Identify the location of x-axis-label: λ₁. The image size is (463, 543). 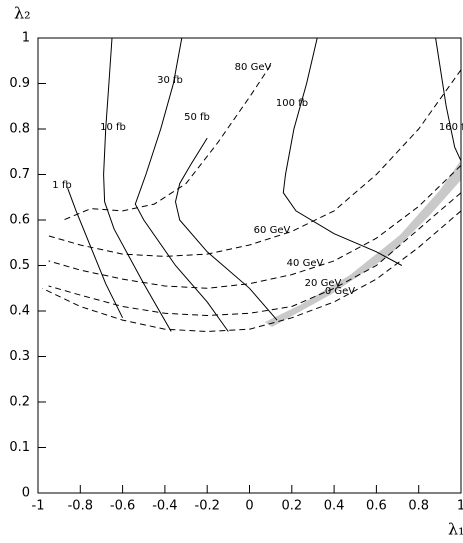
(455, 529).